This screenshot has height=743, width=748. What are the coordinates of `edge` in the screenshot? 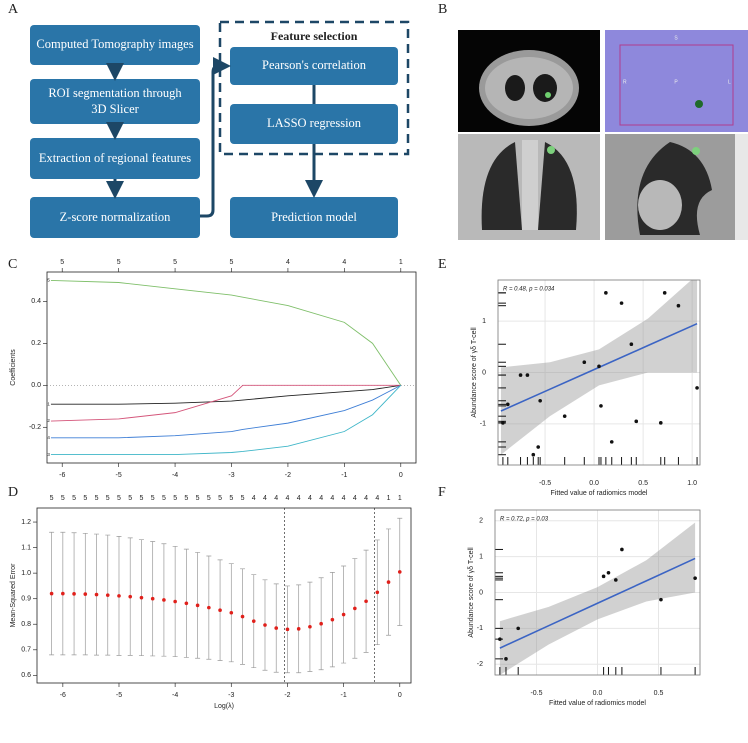 It's located at (741, 187).